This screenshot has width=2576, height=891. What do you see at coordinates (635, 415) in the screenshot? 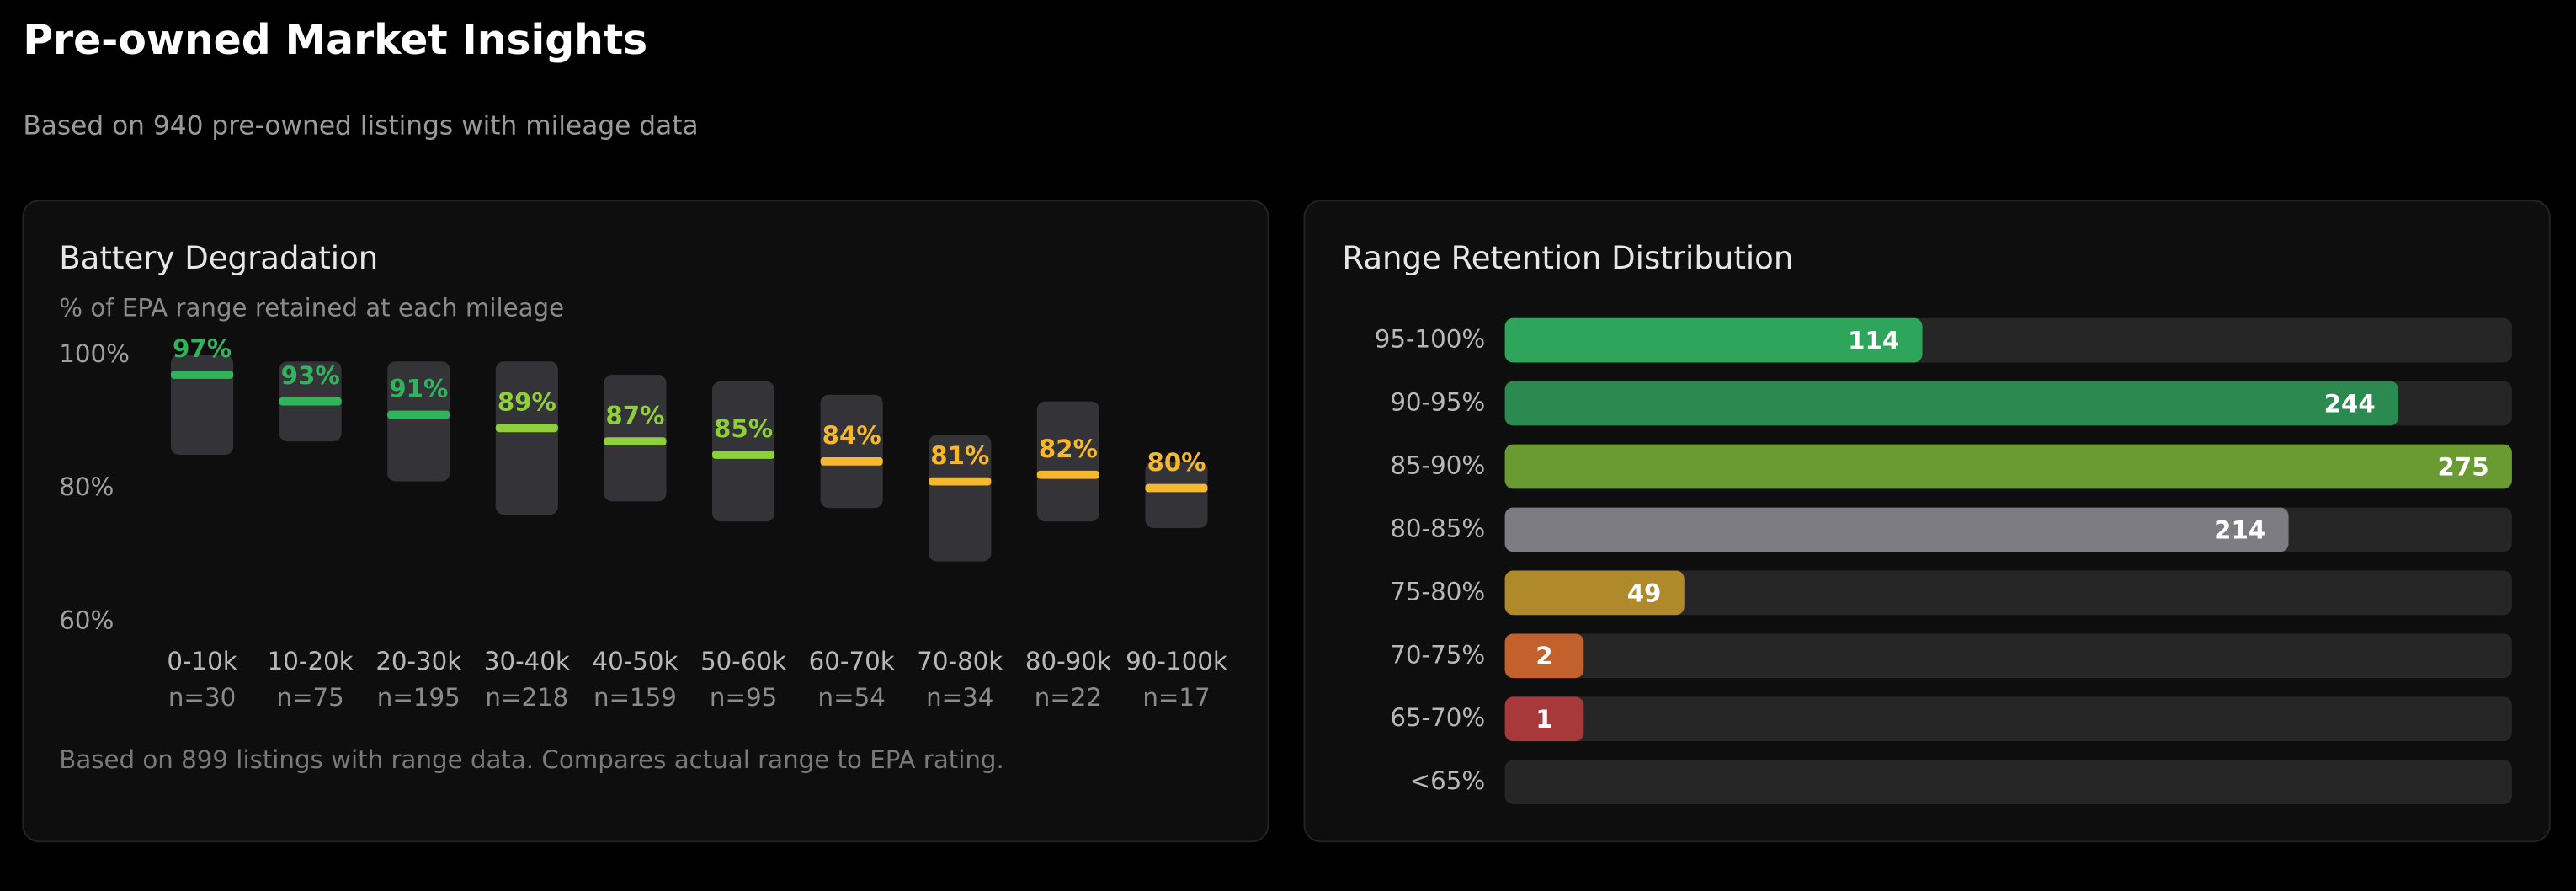
I see `value-label: 87%` at bounding box center [635, 415].